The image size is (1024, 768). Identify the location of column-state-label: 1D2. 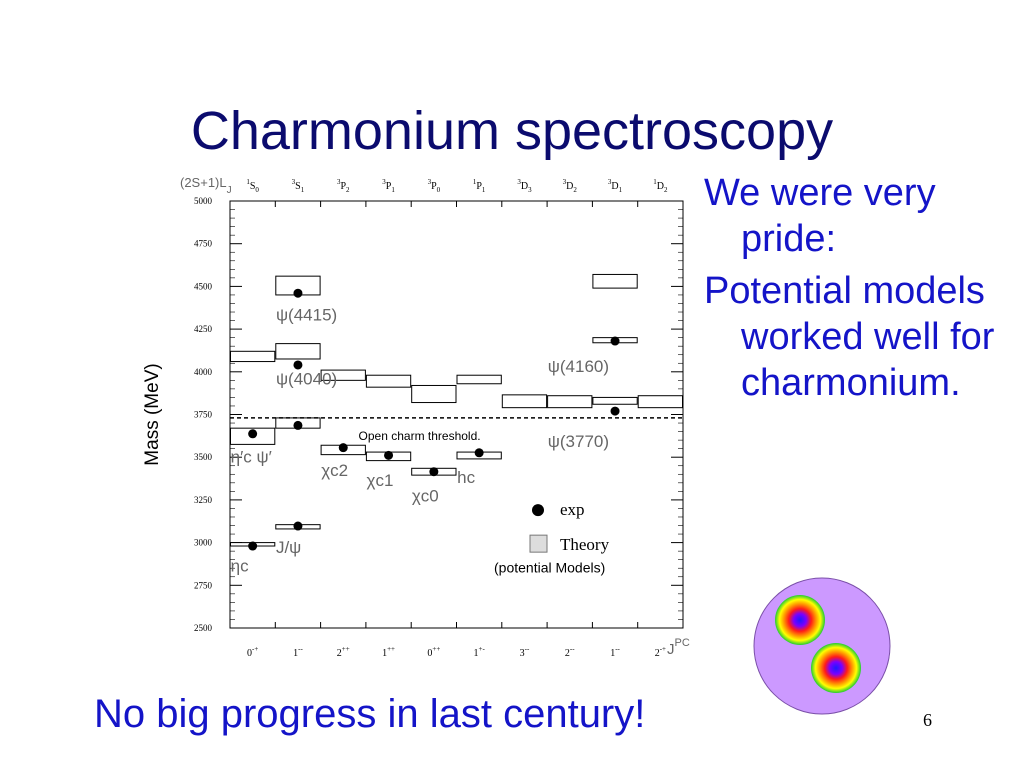
(660, 186).